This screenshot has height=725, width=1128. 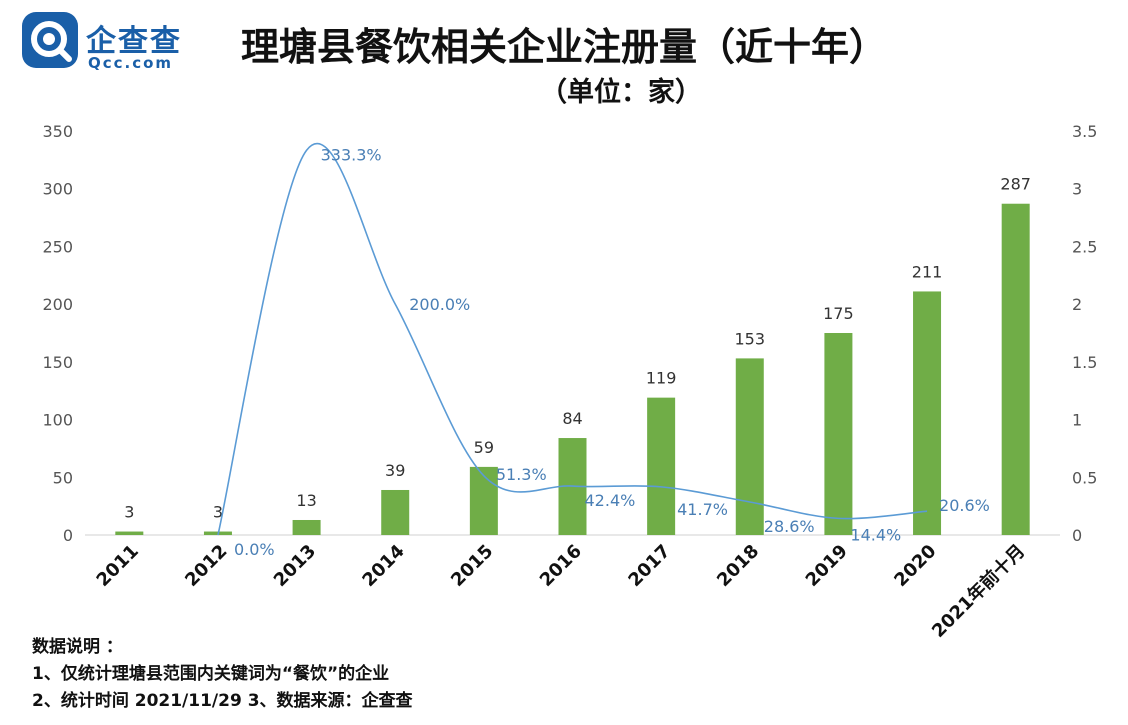 I want to click on chart-subtitle: （单位：家）, so click(x=621, y=92).